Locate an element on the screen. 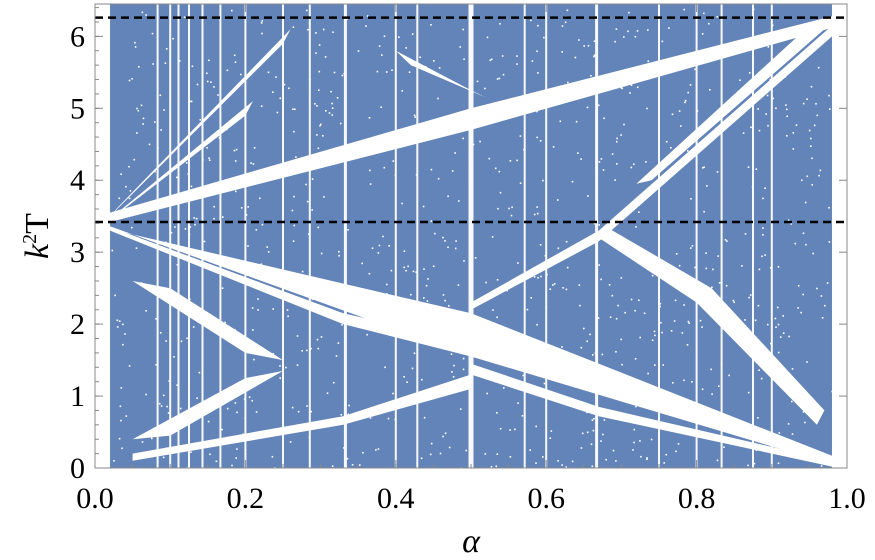  x-tick-label: 0.2 is located at coordinates (246, 498).